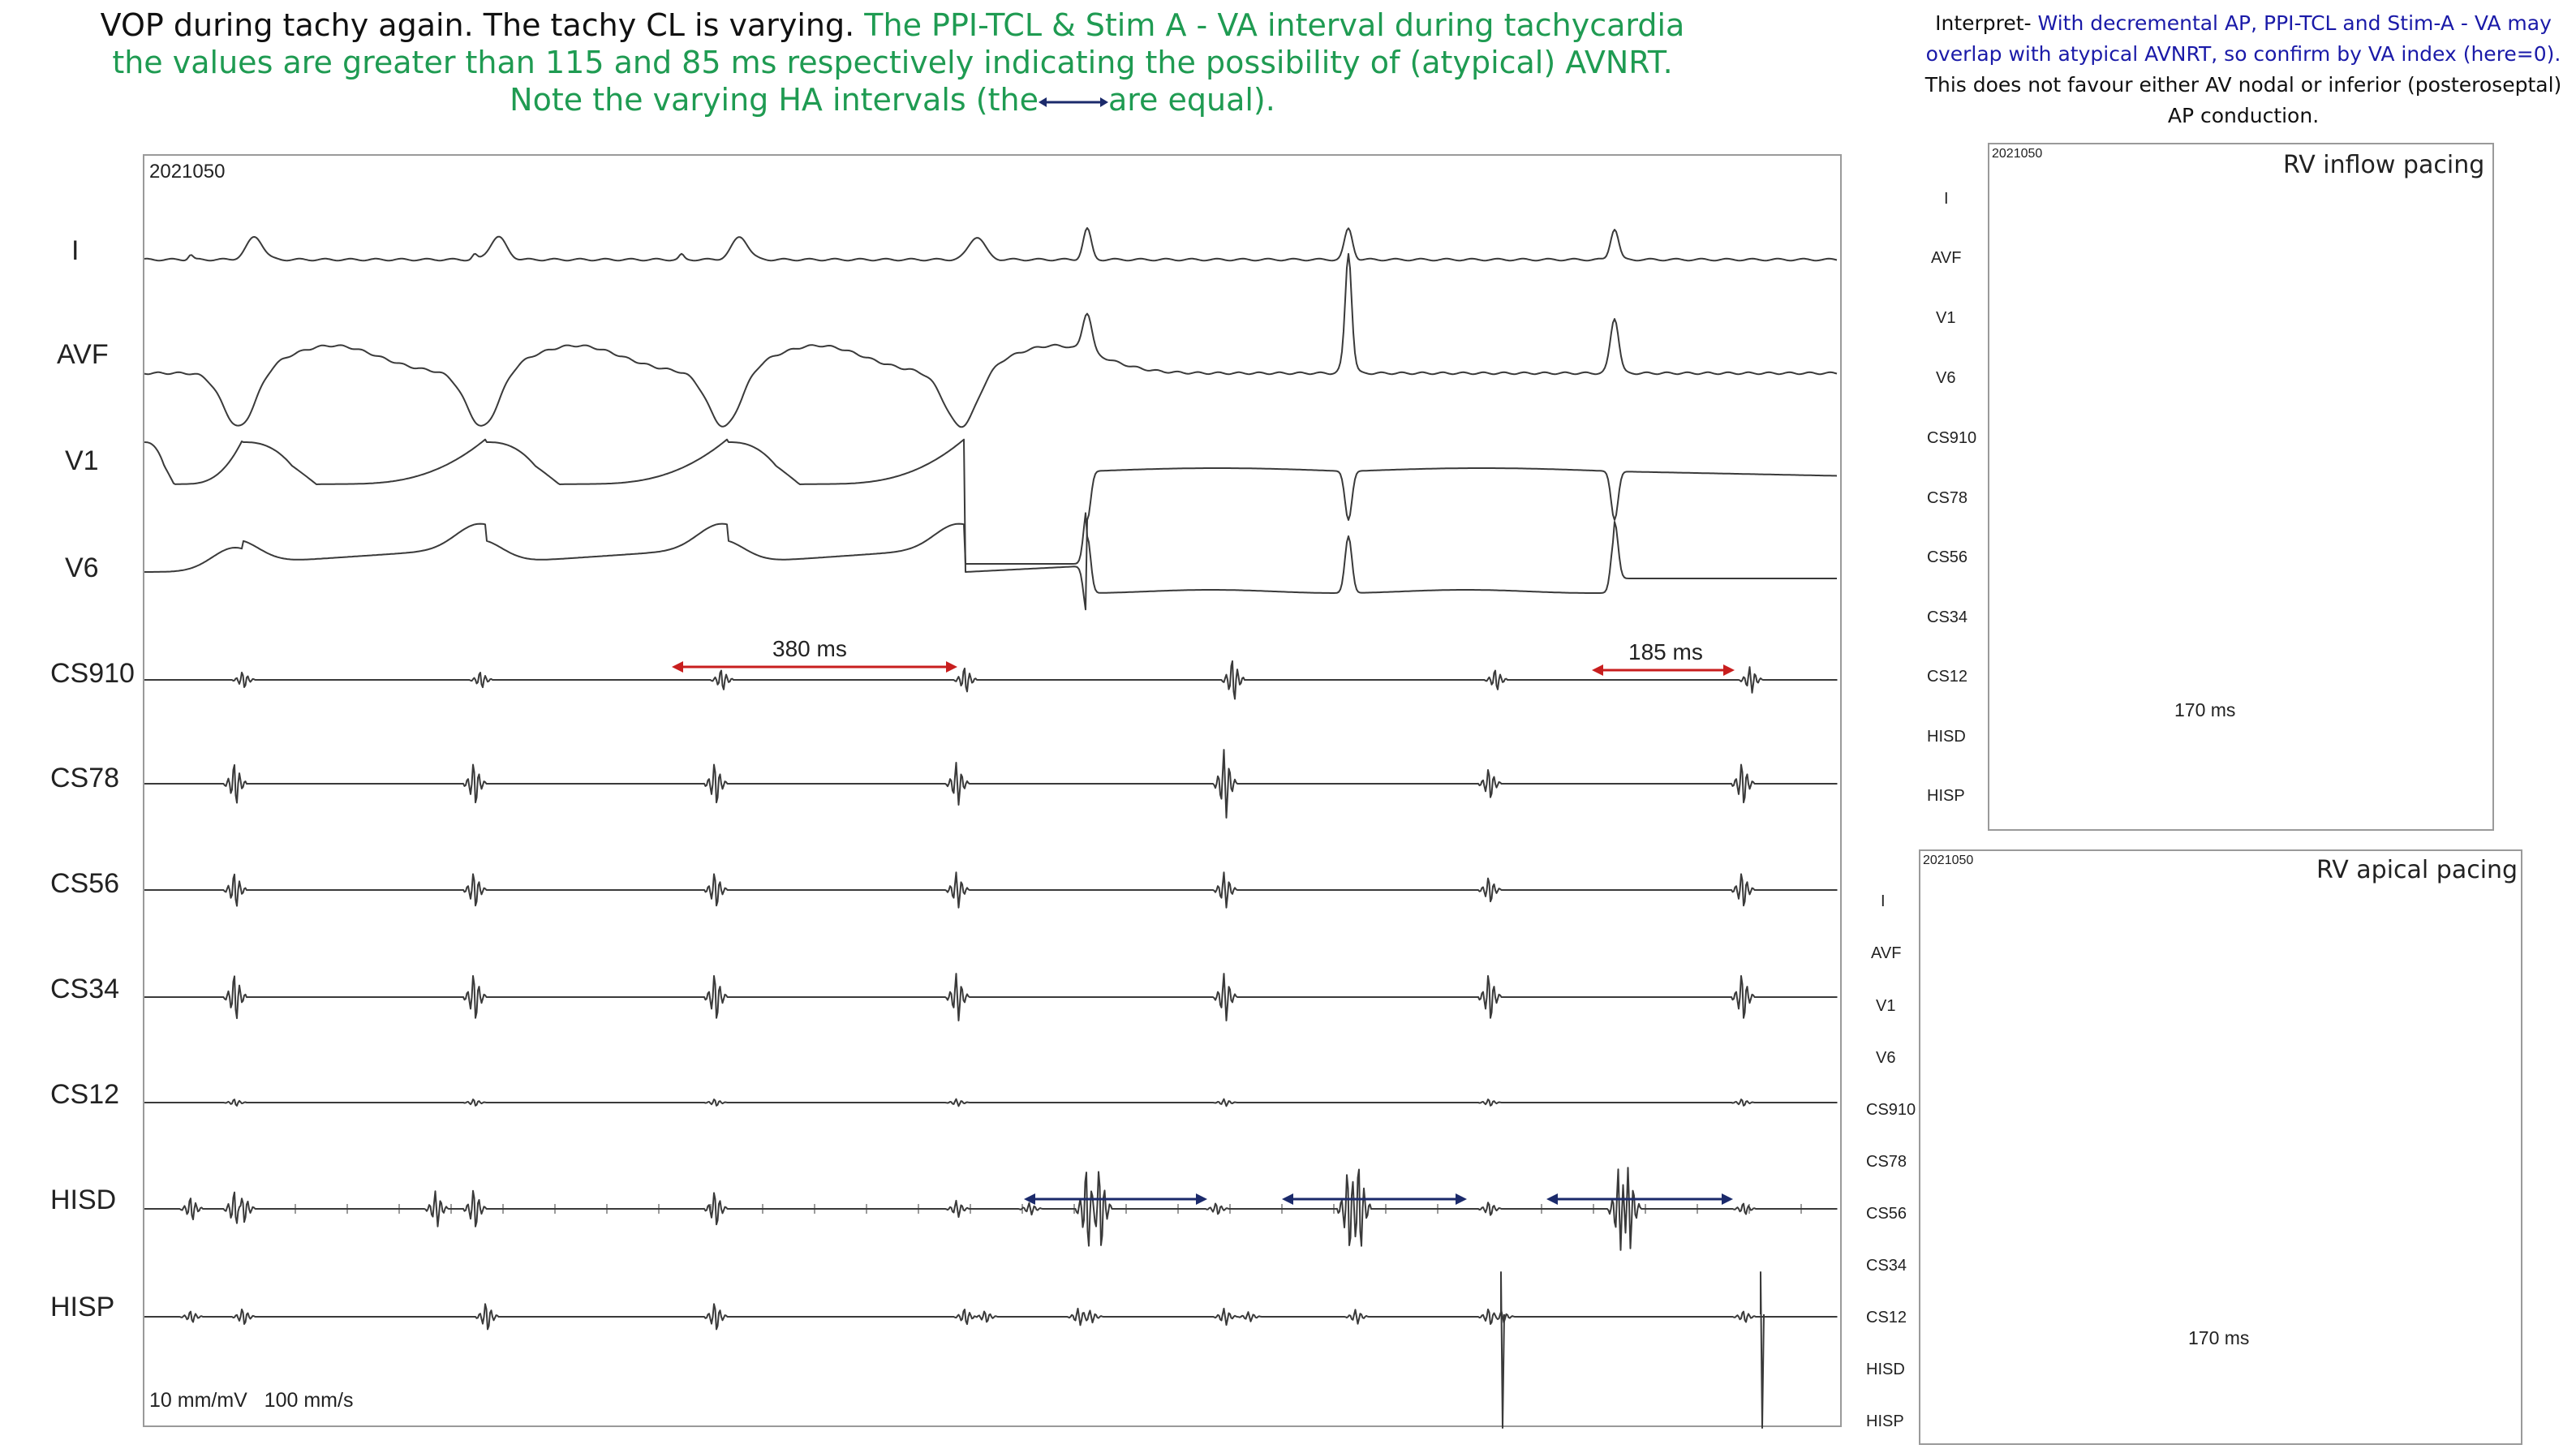 This screenshot has height=1449, width=2576. I want to click on apical-panel-title: RV apical pacing, so click(2417, 870).